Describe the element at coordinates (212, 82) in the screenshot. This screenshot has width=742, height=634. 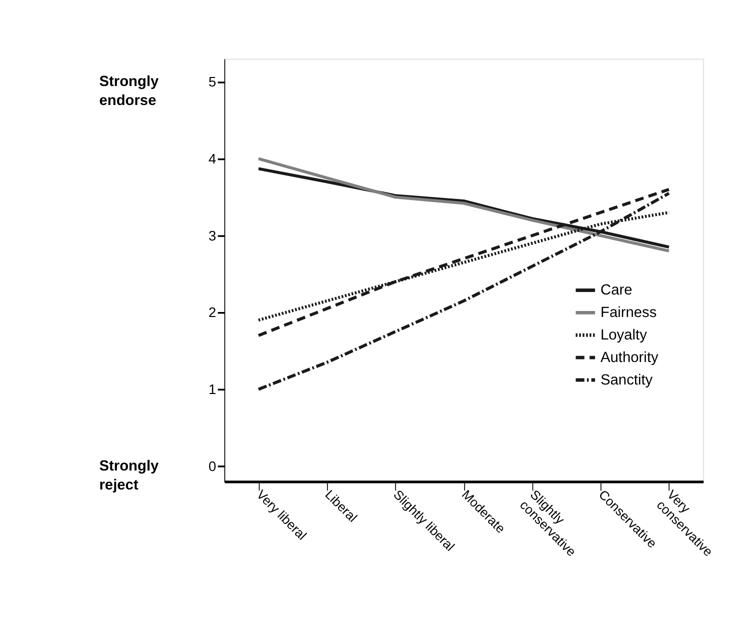
I see `y-tick-label: 5` at that location.